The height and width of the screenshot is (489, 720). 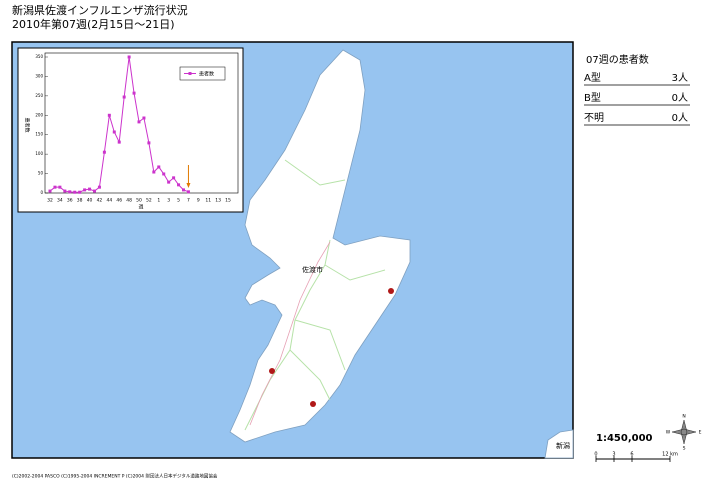 What do you see at coordinates (613, 455) in the screenshot?
I see `scale-label: 3` at bounding box center [613, 455].